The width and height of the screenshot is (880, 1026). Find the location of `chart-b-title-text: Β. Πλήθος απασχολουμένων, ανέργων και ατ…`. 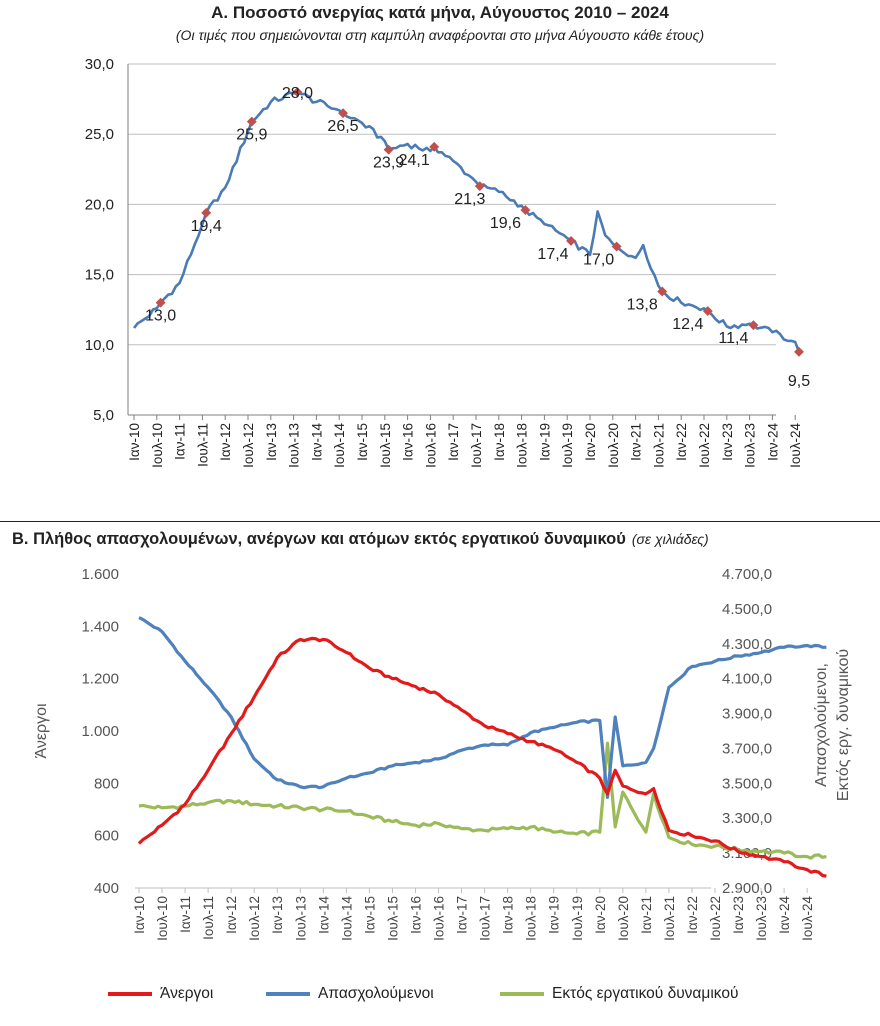

chart-b-title-text: Β. Πλήθος απασχολουμένων, ανέργων και ατ… is located at coordinates (319, 539).